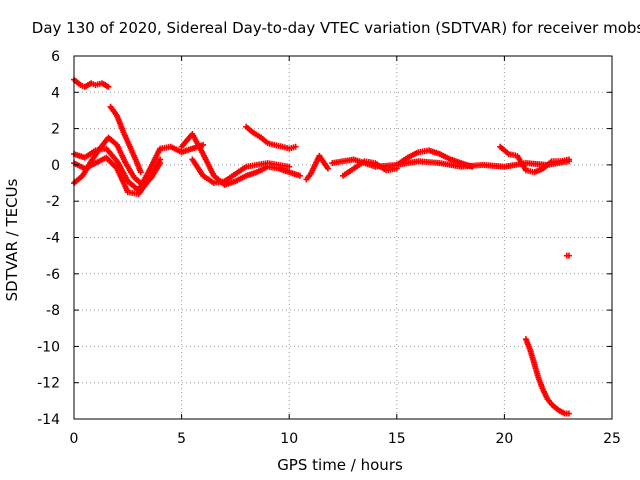  I want to click on series-arc-a, so click(91, 83).